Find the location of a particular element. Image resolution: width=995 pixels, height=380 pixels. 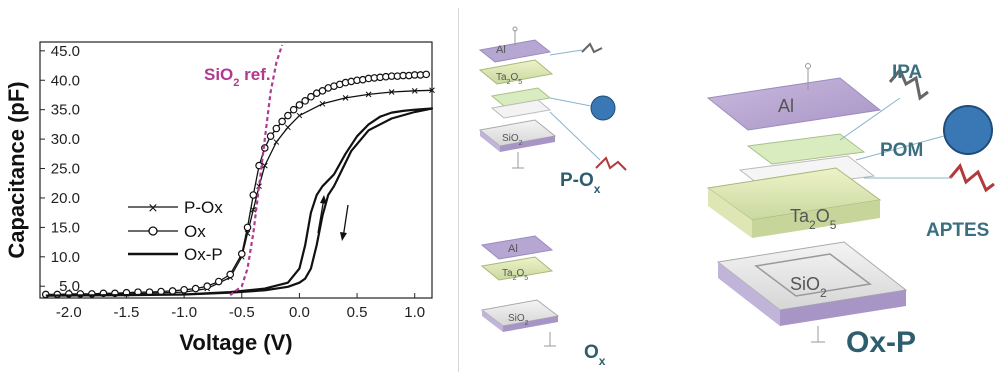

sweep-up-arrow is located at coordinates (321, 215).